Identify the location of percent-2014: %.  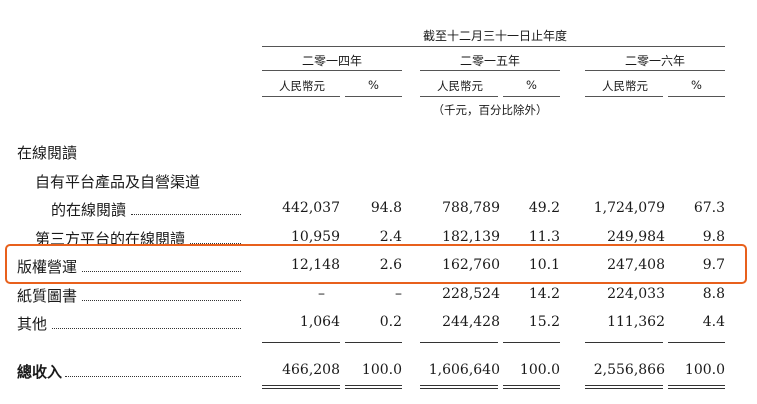
(373, 85).